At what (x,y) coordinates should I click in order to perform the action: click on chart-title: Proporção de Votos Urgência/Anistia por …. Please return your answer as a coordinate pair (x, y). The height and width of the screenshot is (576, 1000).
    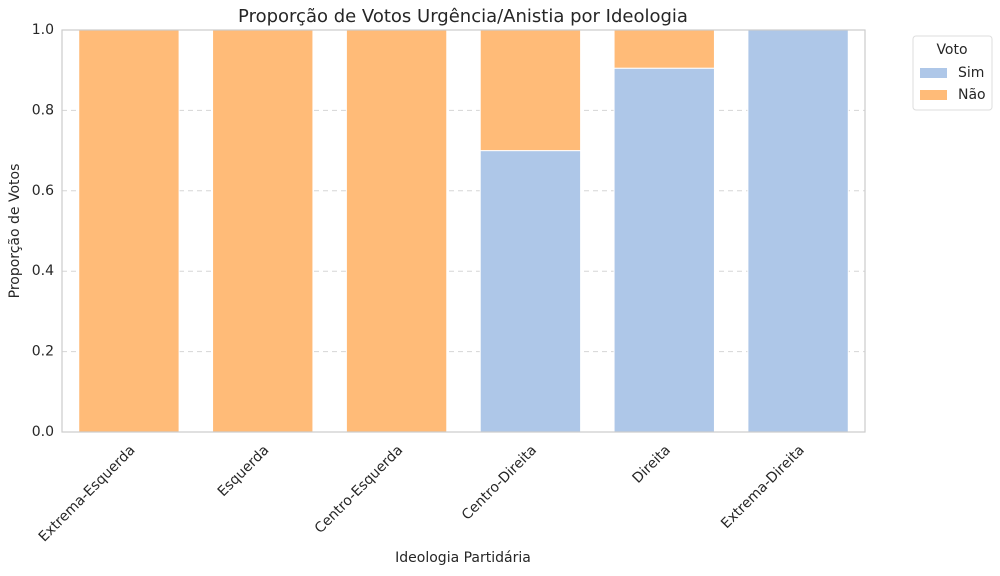
    Looking at the image, I should click on (463, 16).